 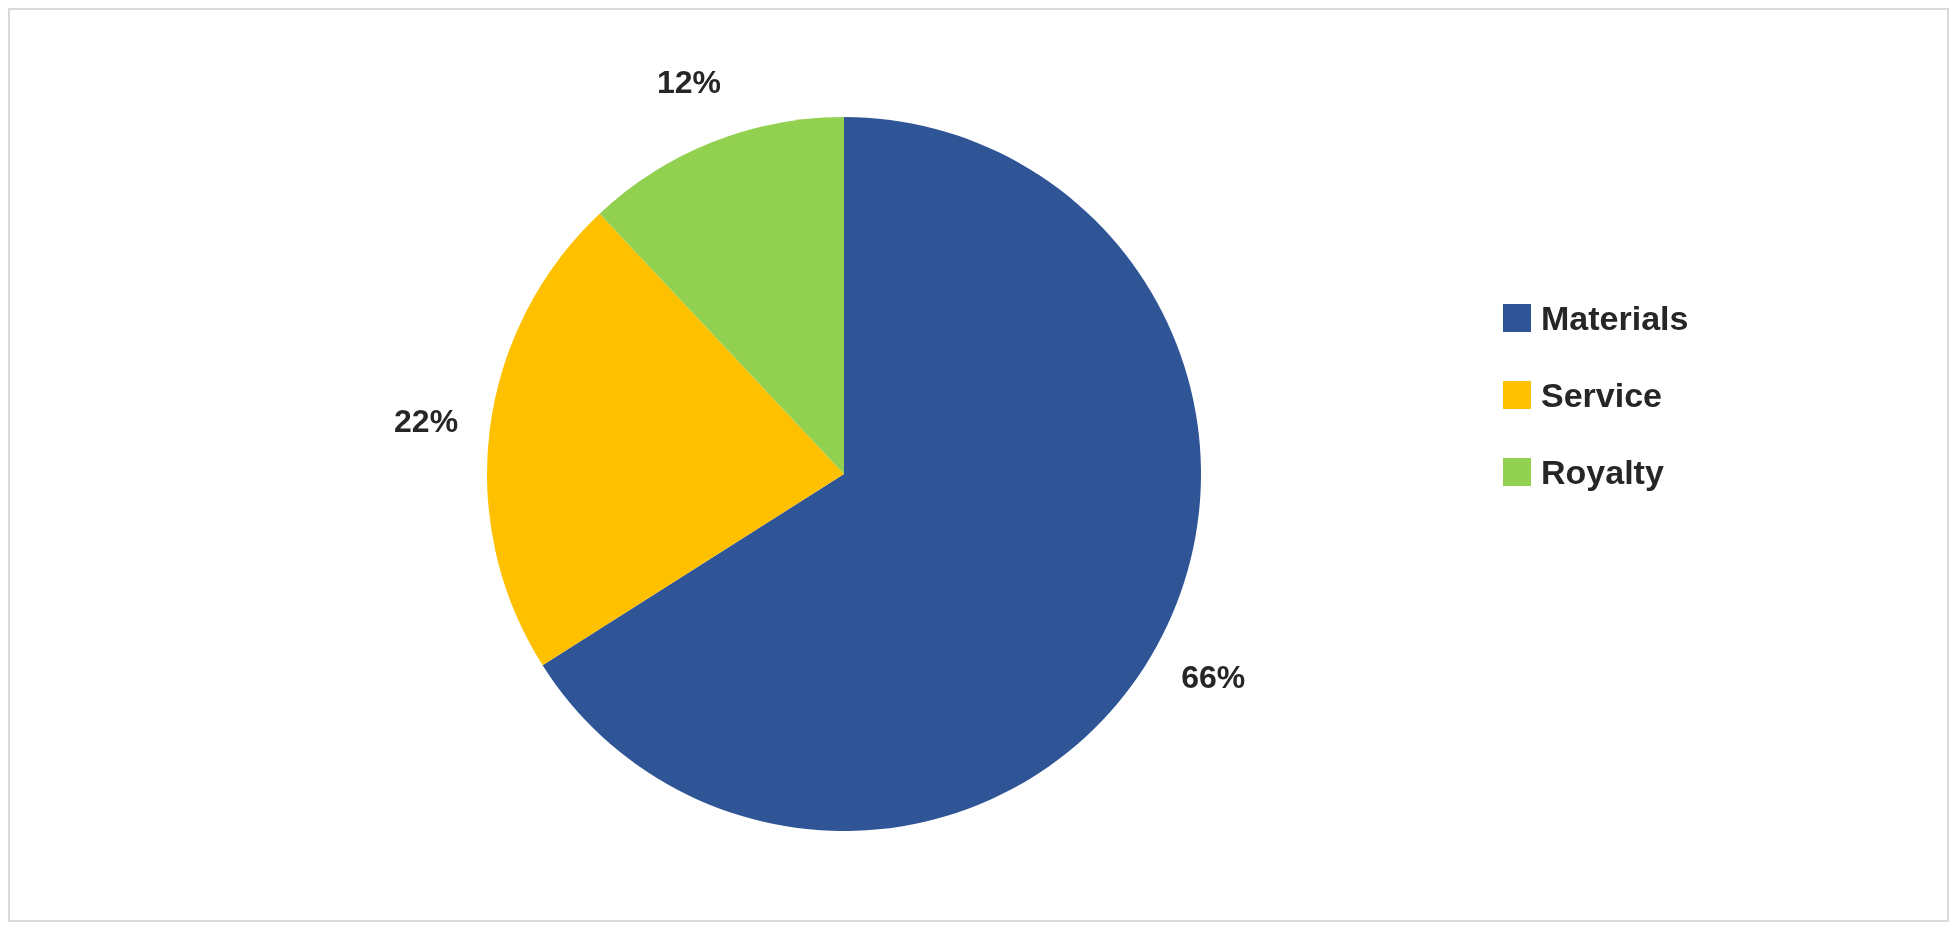 What do you see at coordinates (1213, 676) in the screenshot?
I see `data-label: 66%` at bounding box center [1213, 676].